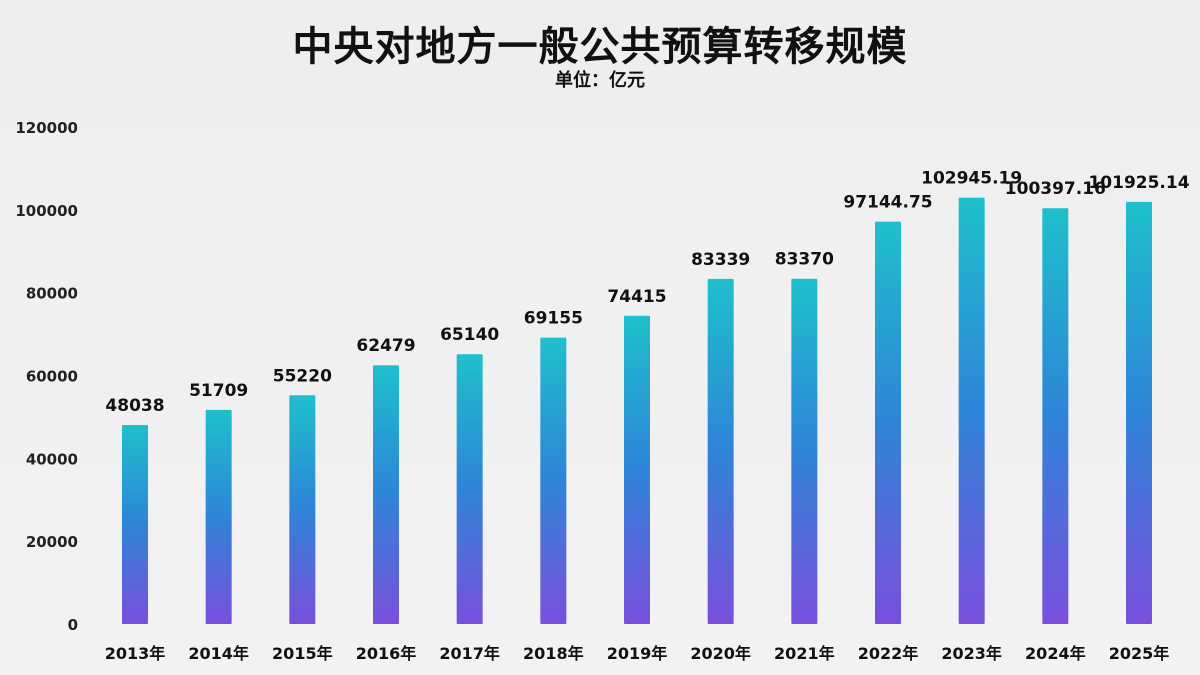 The image size is (1200, 675). What do you see at coordinates (720, 451) in the screenshot?
I see `bar-2020年` at bounding box center [720, 451].